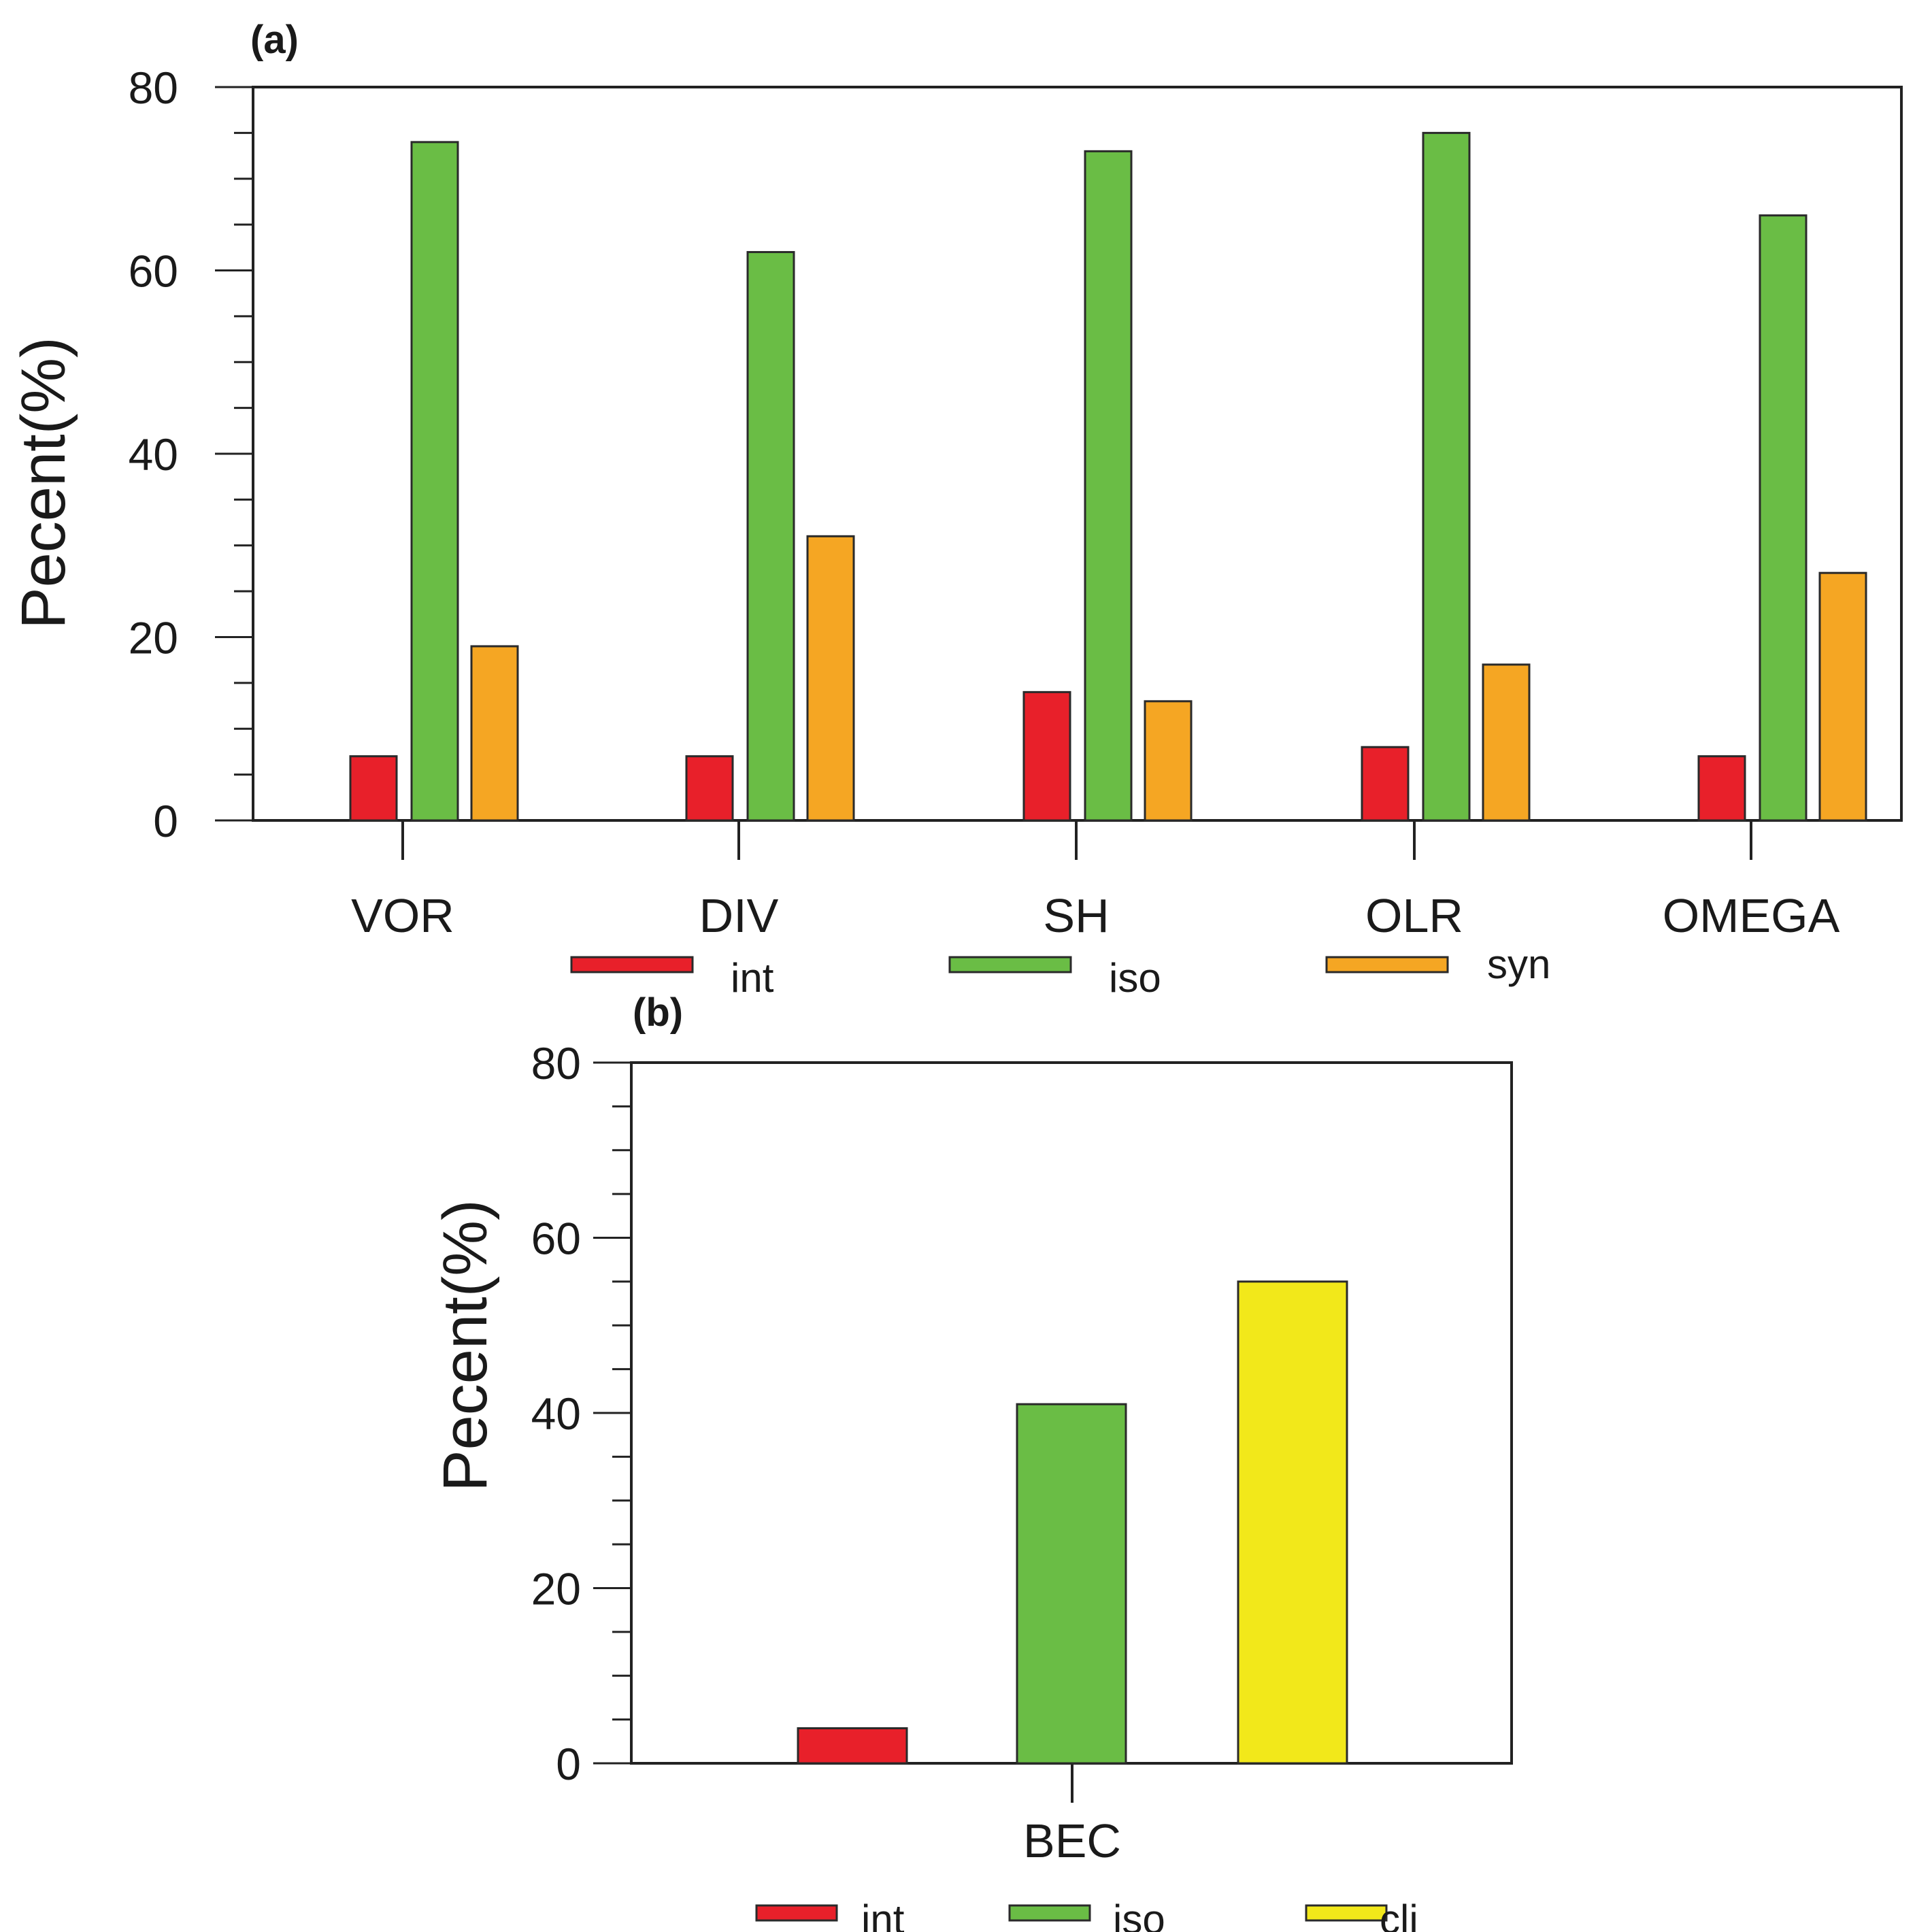  Describe the element at coordinates (770, 536) in the screenshot. I see `bar-iso-div` at that location.